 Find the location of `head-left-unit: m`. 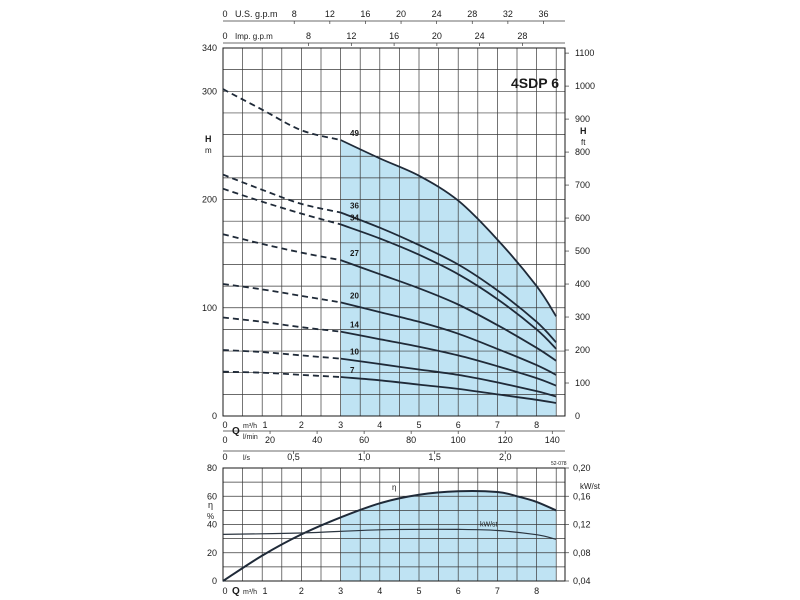

head-left-unit: m is located at coordinates (208, 150).